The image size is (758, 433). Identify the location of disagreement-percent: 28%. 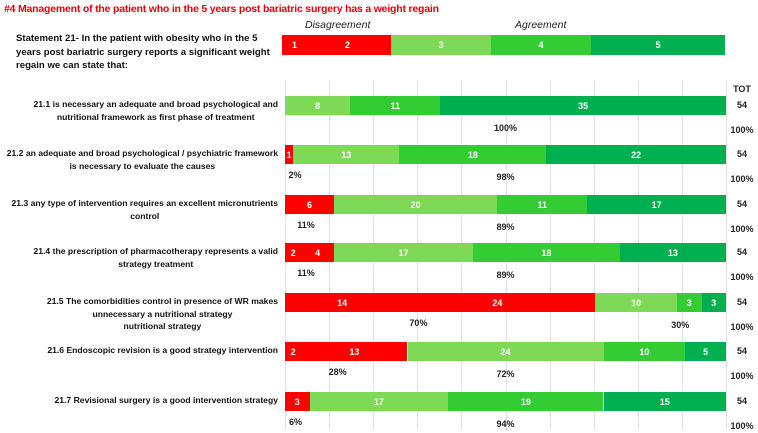
(337, 372).